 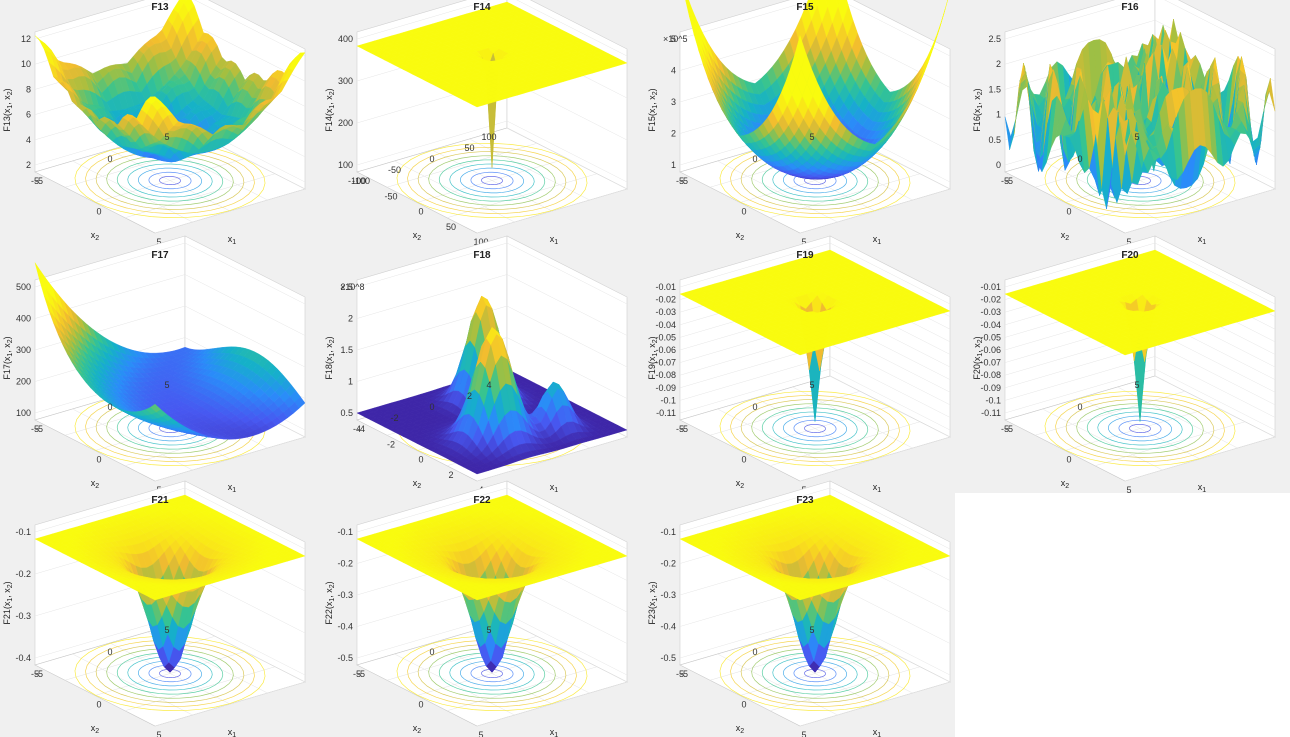 What do you see at coordinates (482, 255) in the screenshot?
I see `chart-title: F18` at bounding box center [482, 255].